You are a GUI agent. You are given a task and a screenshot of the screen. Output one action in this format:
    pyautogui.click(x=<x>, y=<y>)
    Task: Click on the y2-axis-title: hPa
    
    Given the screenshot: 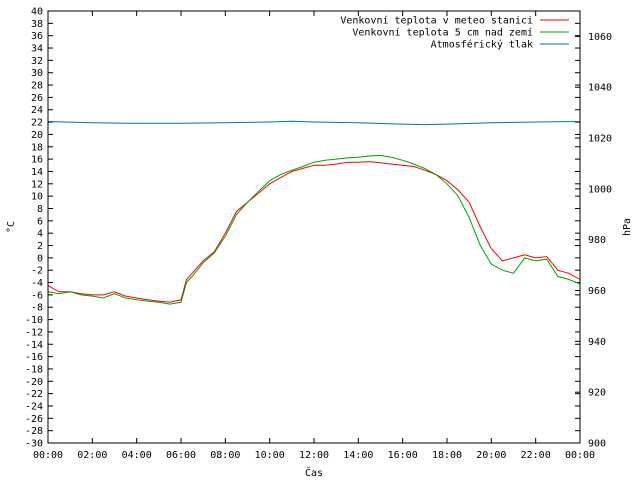 What is the action you would take?
    pyautogui.click(x=627, y=227)
    